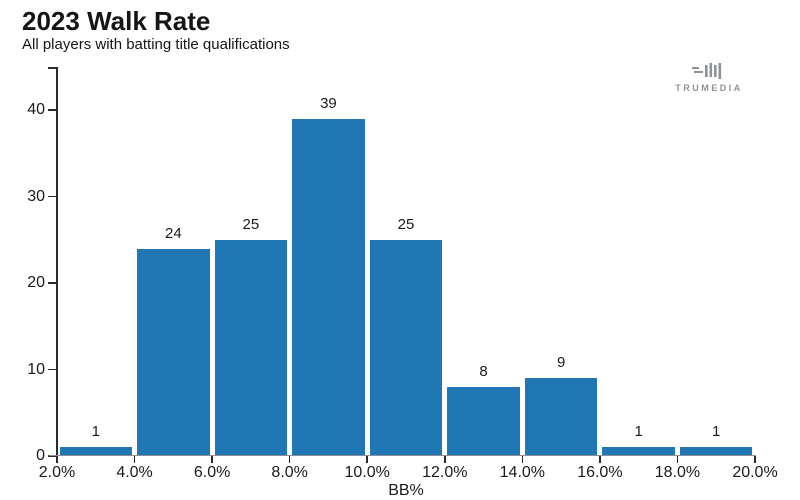 This screenshot has height=500, width=800. What do you see at coordinates (709, 88) in the screenshot?
I see `trumedia-logo-text: TRUMEDIA` at bounding box center [709, 88].